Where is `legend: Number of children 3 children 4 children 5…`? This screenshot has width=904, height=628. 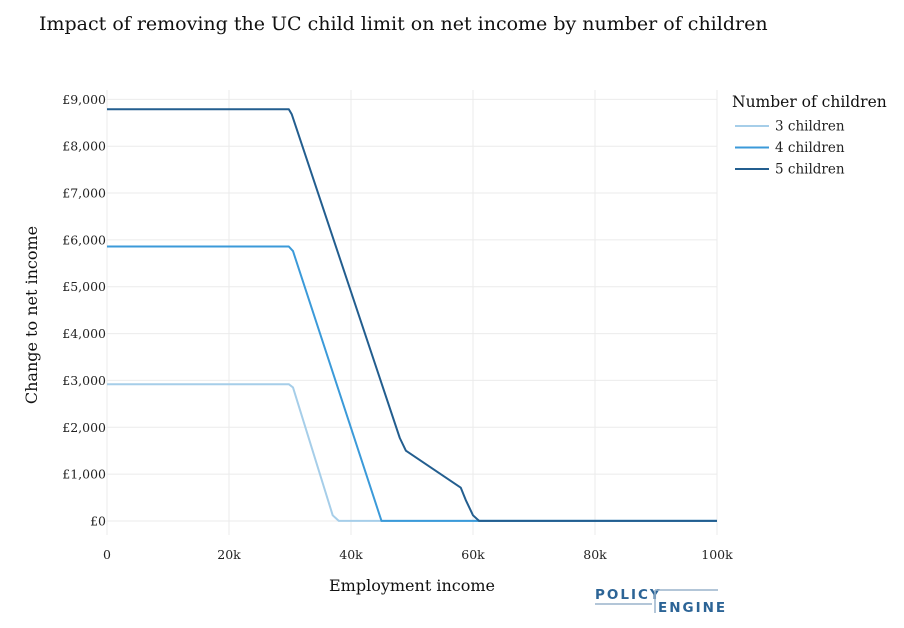
legend: Number of children 3 children 4 children 5… is located at coordinates (809, 135).